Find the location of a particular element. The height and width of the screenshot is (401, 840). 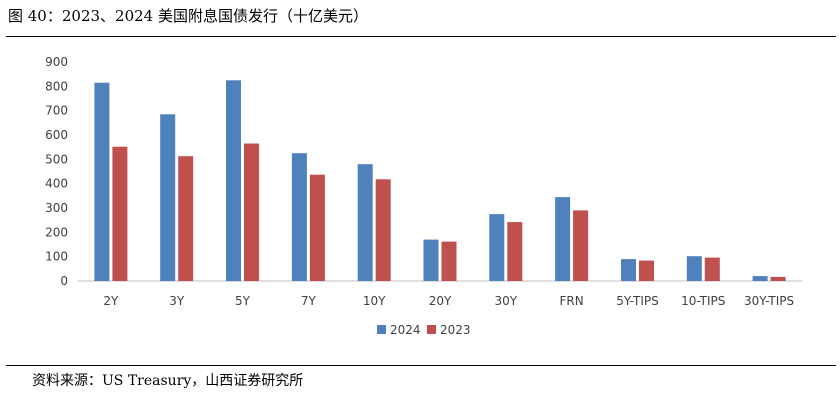

bar-2024-5Y is located at coordinates (233, 181).